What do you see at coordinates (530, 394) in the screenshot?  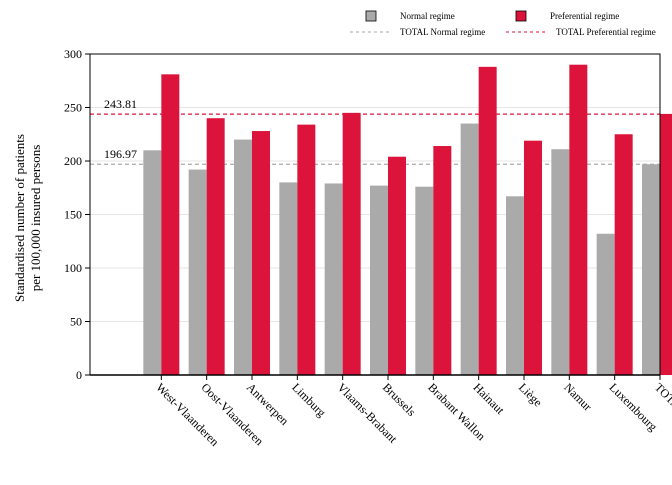 I see `x-tick-label: Liège` at bounding box center [530, 394].